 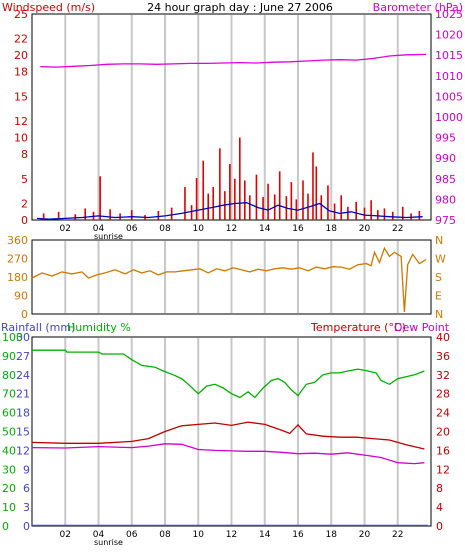 I want to click on rainfall-tick-label: 27, so click(x=23, y=356).